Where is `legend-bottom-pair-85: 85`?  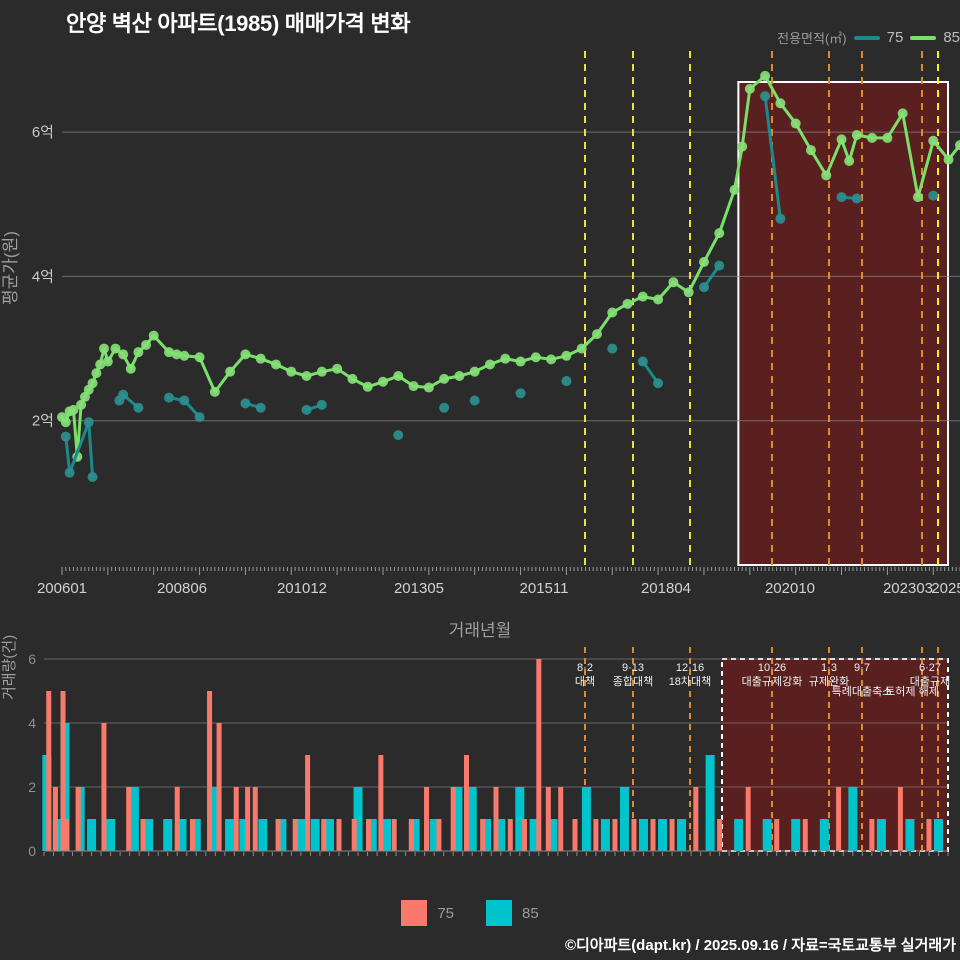
legend-bottom-pair-85: 85 is located at coordinates (512, 913).